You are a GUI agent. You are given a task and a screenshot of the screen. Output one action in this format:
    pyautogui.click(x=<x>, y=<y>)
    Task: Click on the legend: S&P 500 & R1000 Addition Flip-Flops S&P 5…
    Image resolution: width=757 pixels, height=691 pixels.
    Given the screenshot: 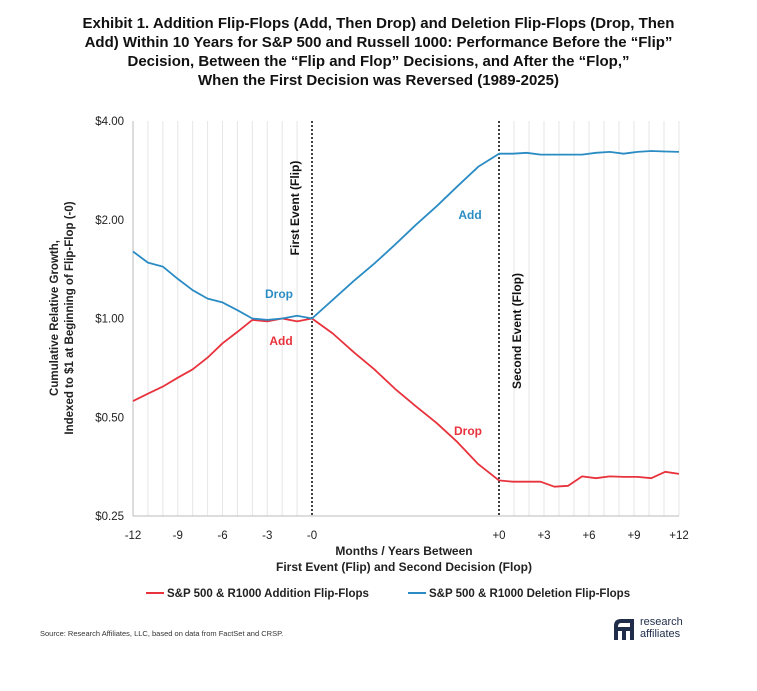 What is the action you would take?
    pyautogui.click(x=388, y=594)
    